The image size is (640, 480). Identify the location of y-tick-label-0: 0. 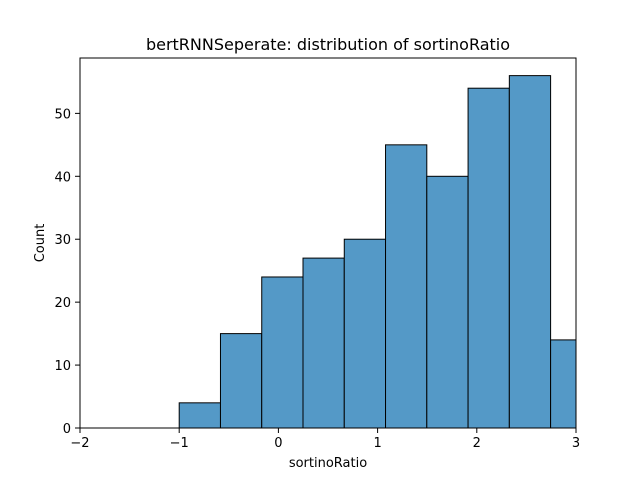
(67, 429).